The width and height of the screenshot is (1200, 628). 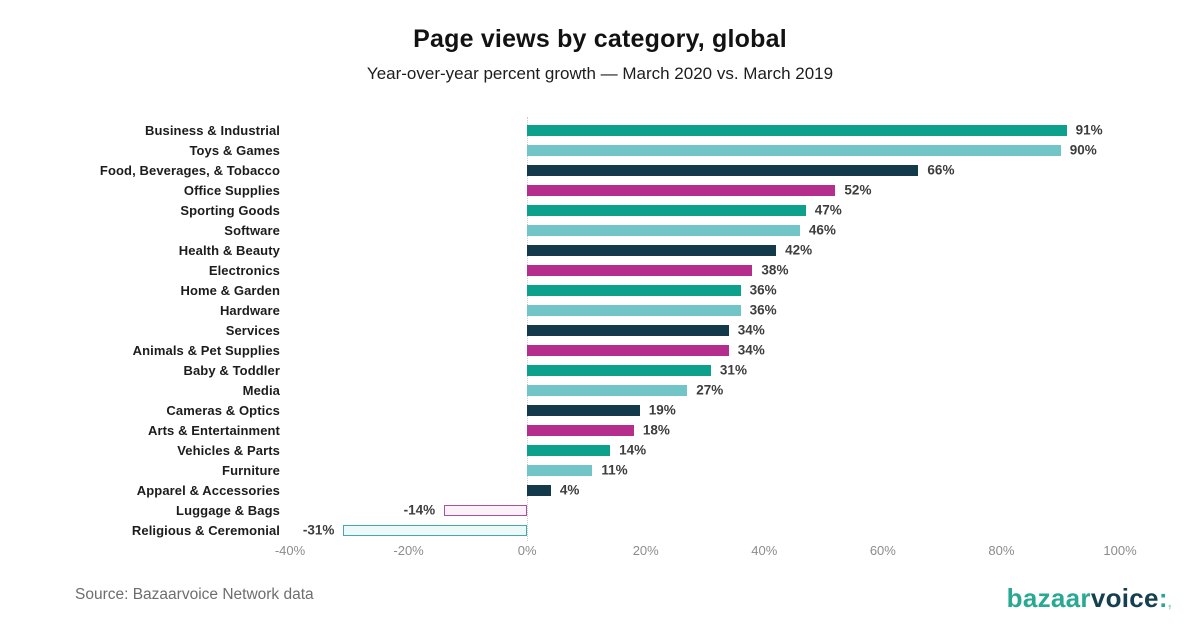 I want to click on category-label: Business & Industrial, so click(x=212, y=130).